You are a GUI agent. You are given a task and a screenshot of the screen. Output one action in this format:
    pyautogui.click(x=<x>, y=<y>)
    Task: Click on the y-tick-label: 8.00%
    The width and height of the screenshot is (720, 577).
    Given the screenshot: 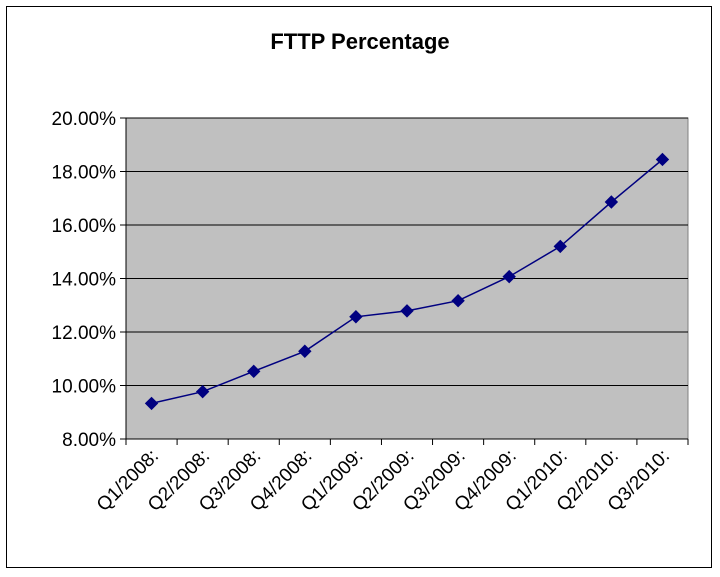 What is the action you would take?
    pyautogui.click(x=89, y=440)
    